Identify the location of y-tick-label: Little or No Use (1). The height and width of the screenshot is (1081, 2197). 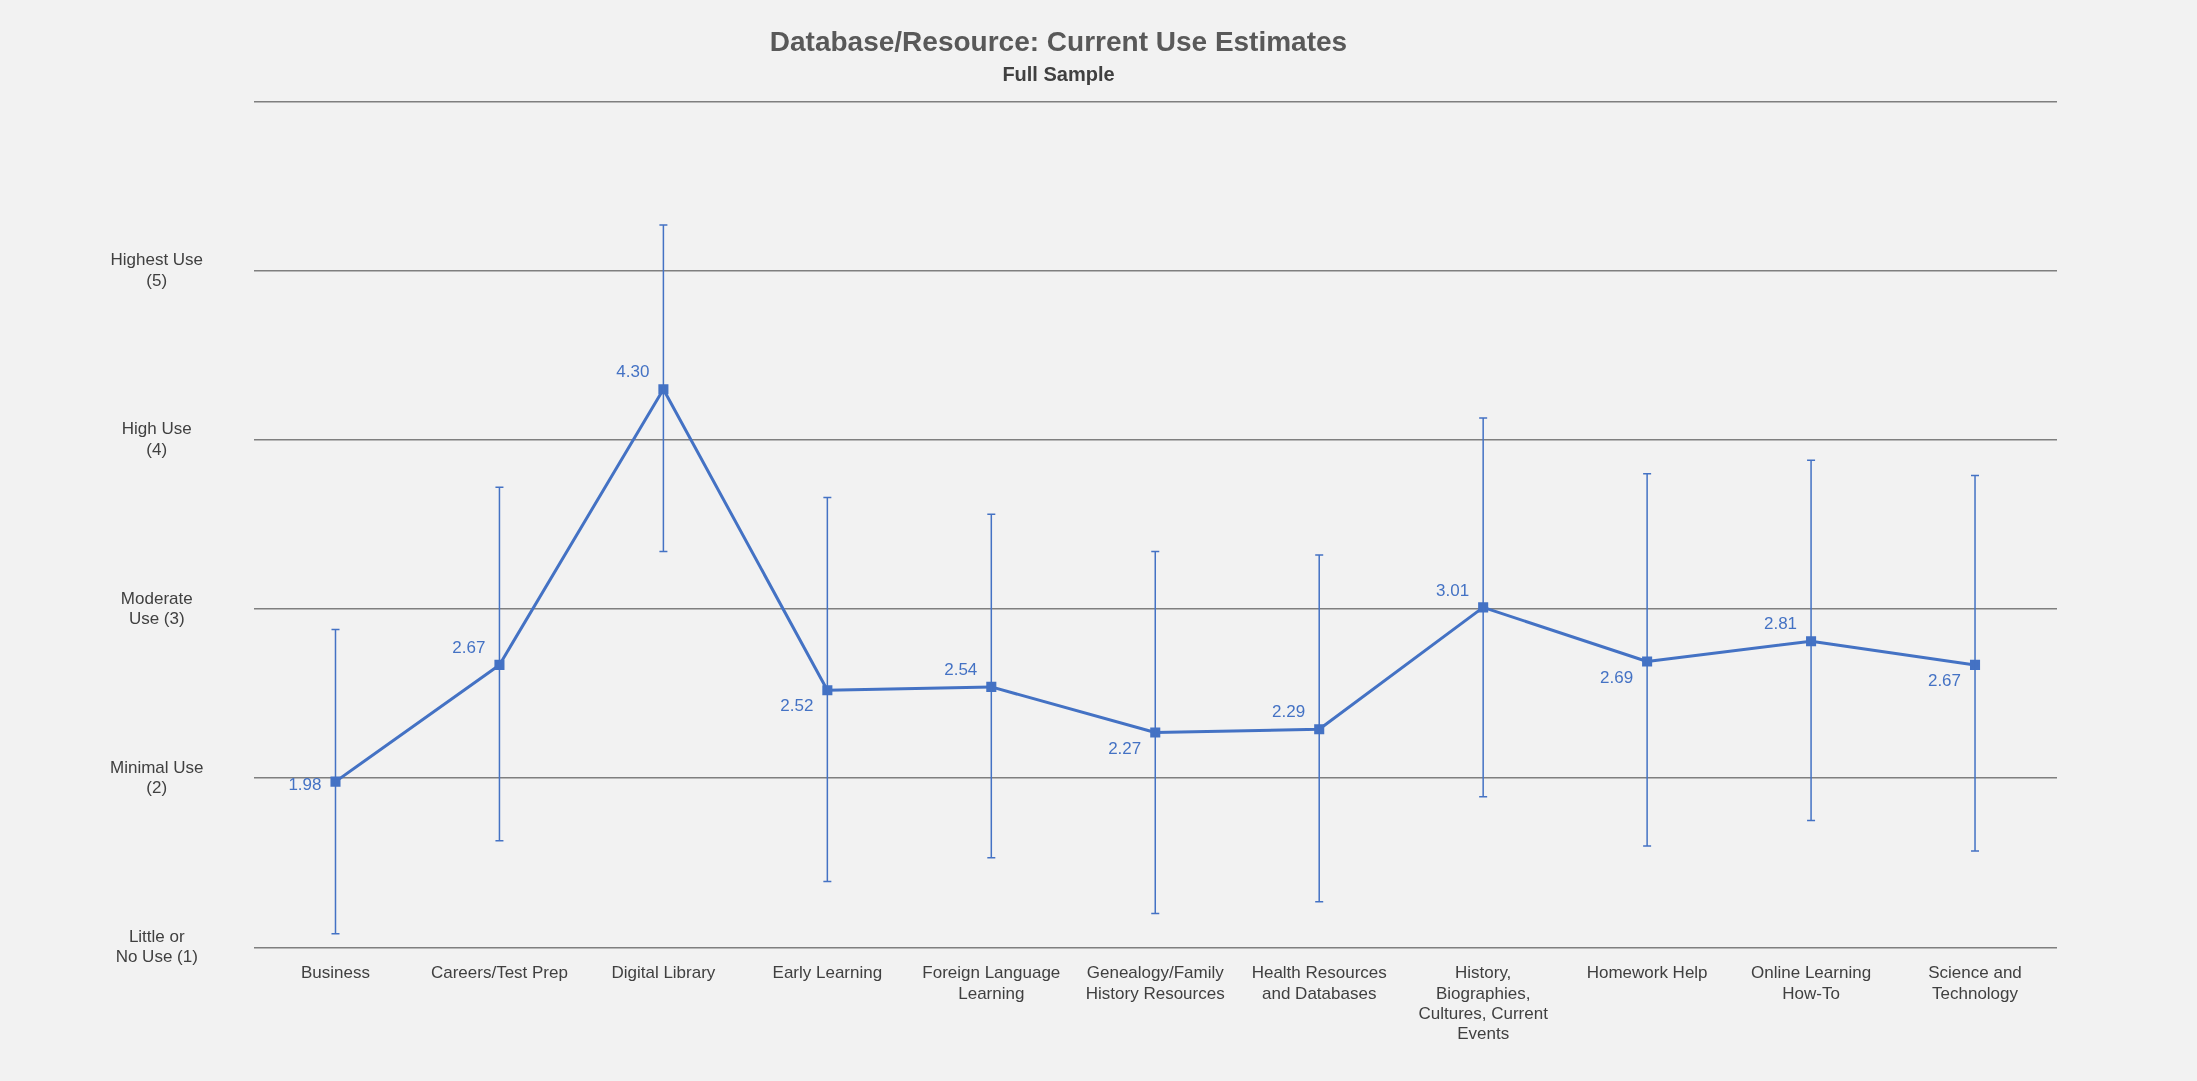
(156, 946).